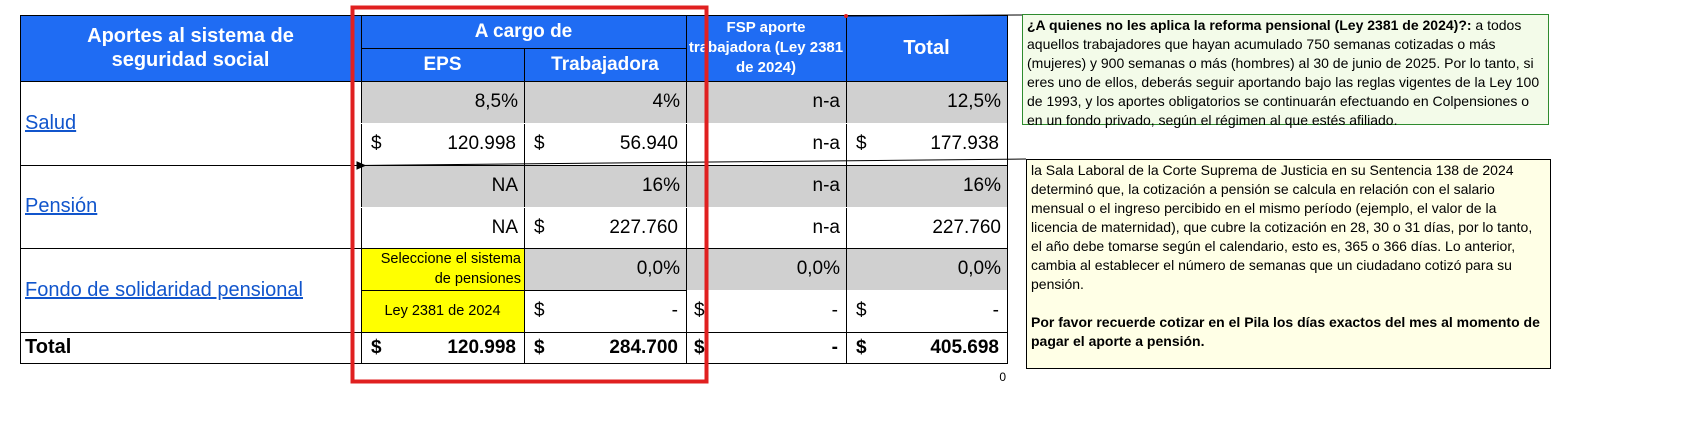 The height and width of the screenshot is (435, 1693). I want to click on total-fsp: $ -, so click(766, 347).